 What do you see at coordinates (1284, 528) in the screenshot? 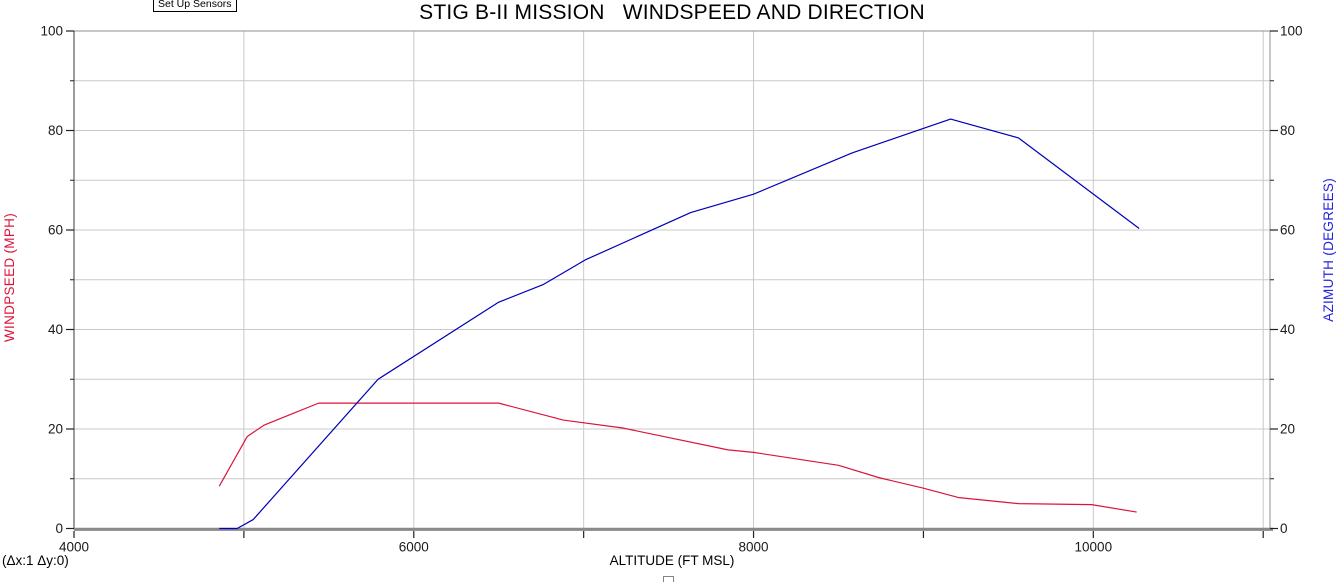
I see `right-tick-label: 0` at bounding box center [1284, 528].